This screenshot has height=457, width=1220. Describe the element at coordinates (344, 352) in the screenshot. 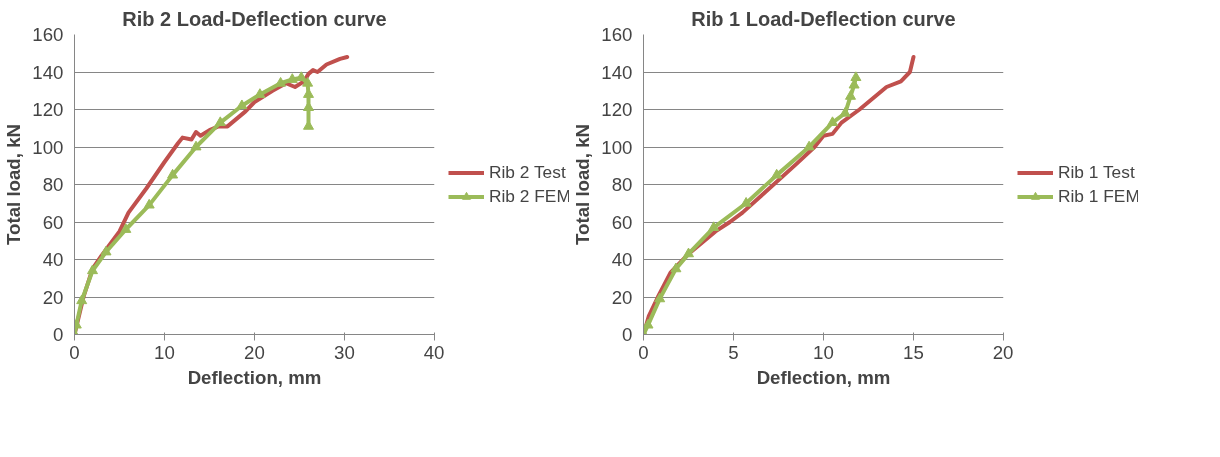

I see `x-tick-label: 30` at that location.